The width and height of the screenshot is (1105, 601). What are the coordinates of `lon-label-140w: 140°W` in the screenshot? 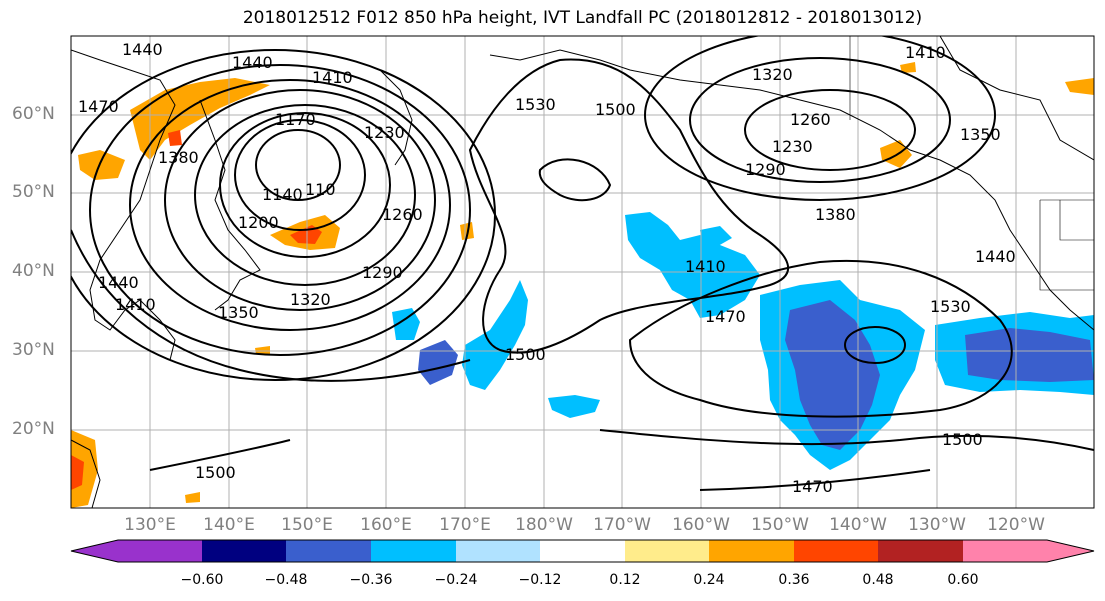 It's located at (858, 525).